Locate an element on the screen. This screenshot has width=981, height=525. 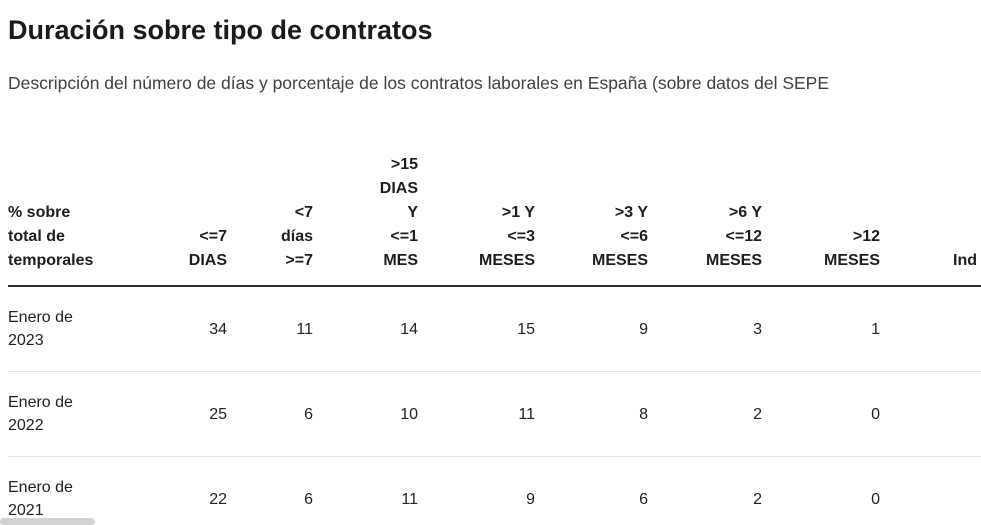
col-header-le7-dias: <=7 DIAS is located at coordinates (207, 248).